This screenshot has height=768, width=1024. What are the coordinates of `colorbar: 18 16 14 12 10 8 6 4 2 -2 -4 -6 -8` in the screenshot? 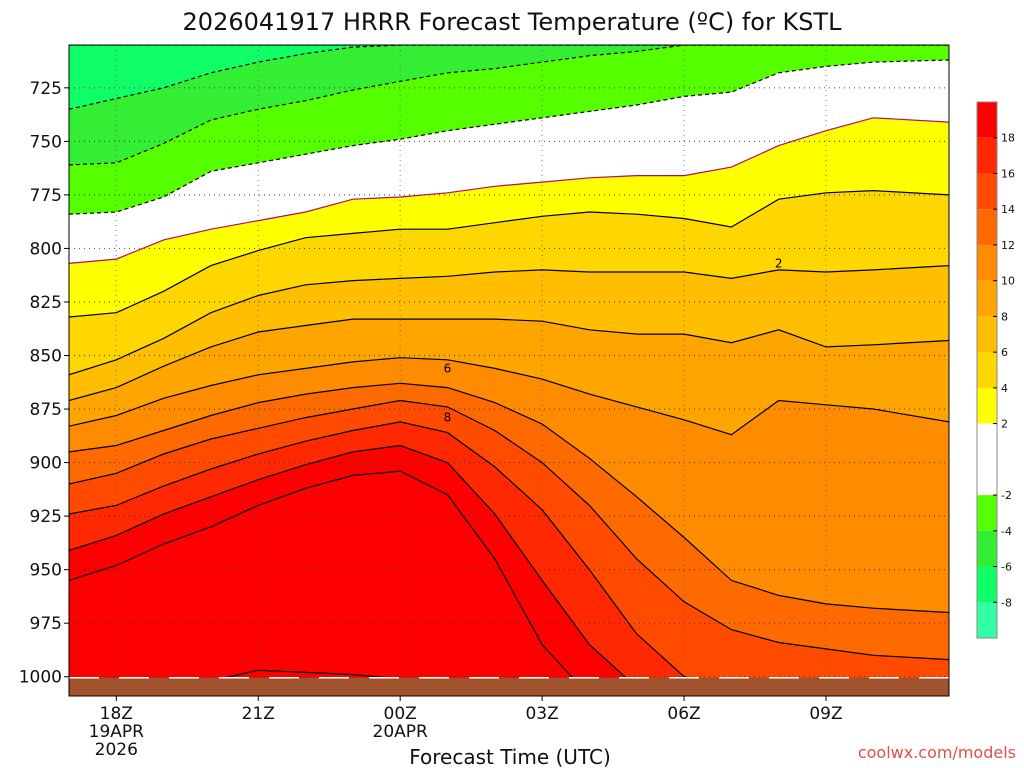 It's located at (995, 370).